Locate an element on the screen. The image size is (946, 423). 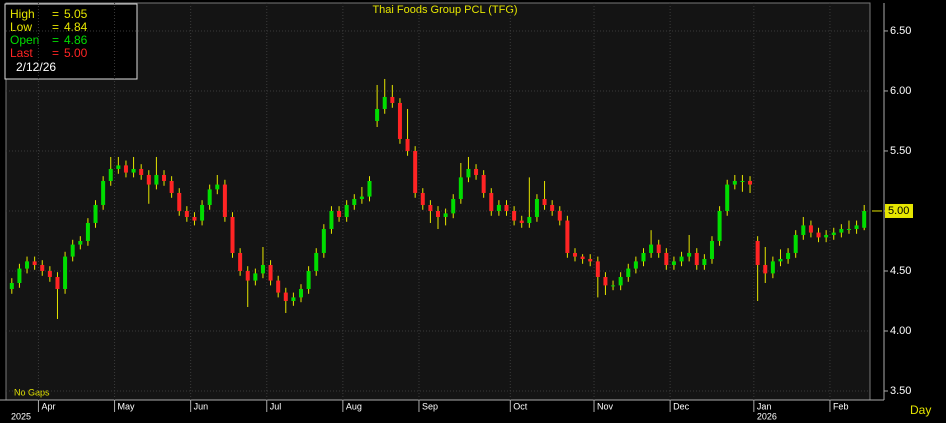
chart-title: Thai Foods Group PCL (TFG) is located at coordinates (444, 10).